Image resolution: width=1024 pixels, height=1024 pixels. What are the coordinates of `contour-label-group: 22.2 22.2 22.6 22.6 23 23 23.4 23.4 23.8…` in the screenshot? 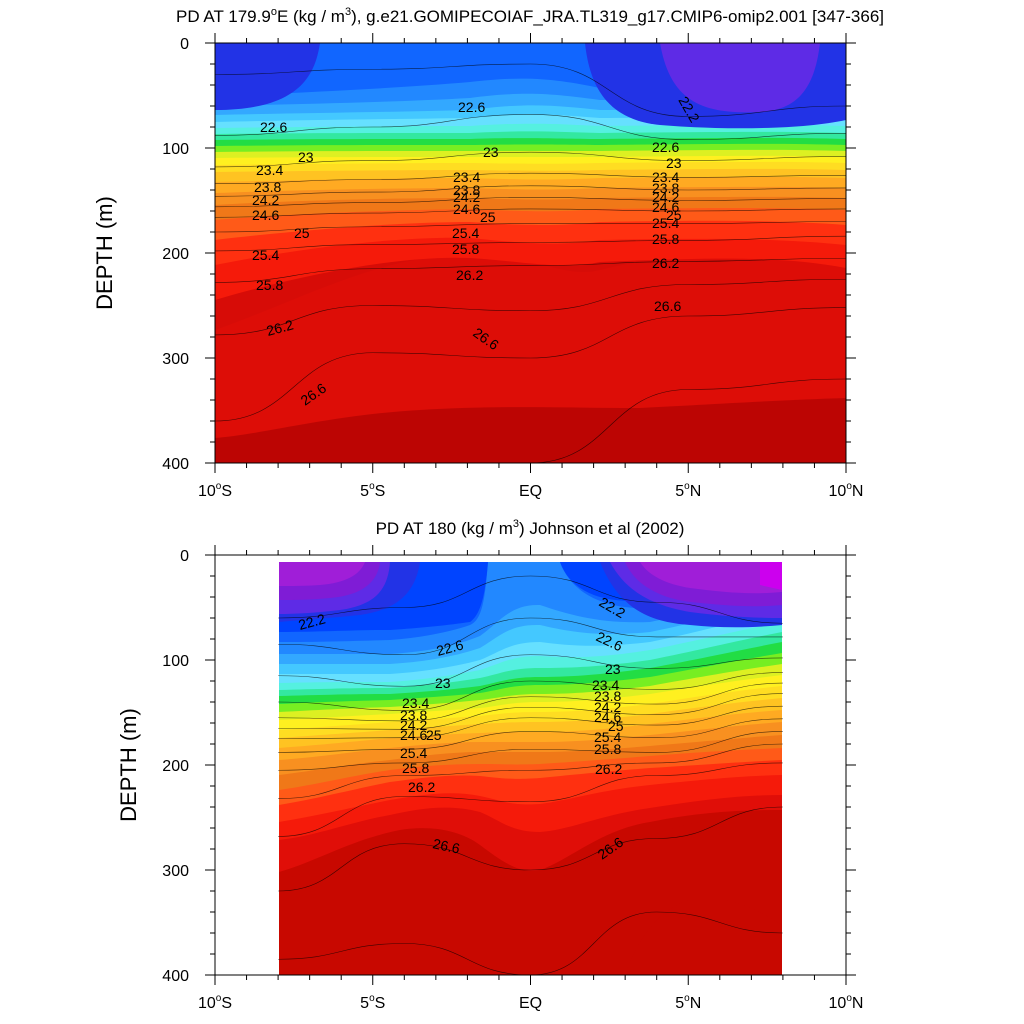 It's located at (463, 728).